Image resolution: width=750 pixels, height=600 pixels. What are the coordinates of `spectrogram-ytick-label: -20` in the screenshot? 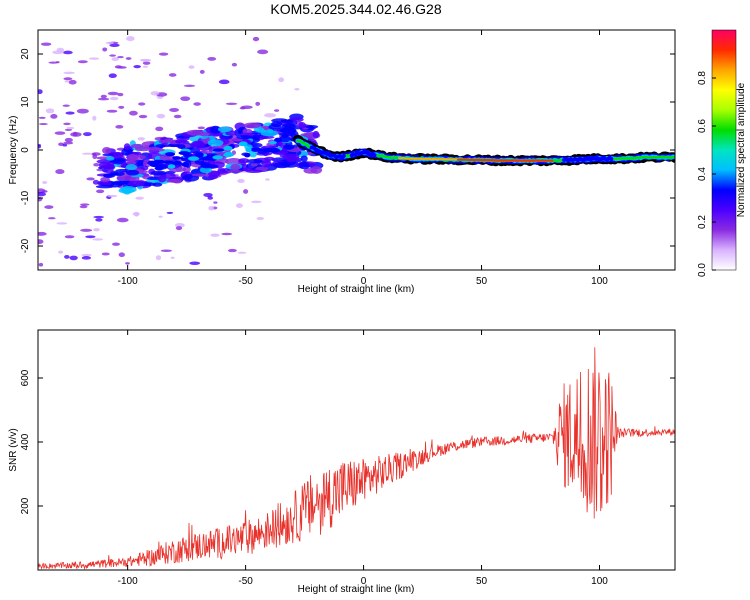 It's located at (25, 245).